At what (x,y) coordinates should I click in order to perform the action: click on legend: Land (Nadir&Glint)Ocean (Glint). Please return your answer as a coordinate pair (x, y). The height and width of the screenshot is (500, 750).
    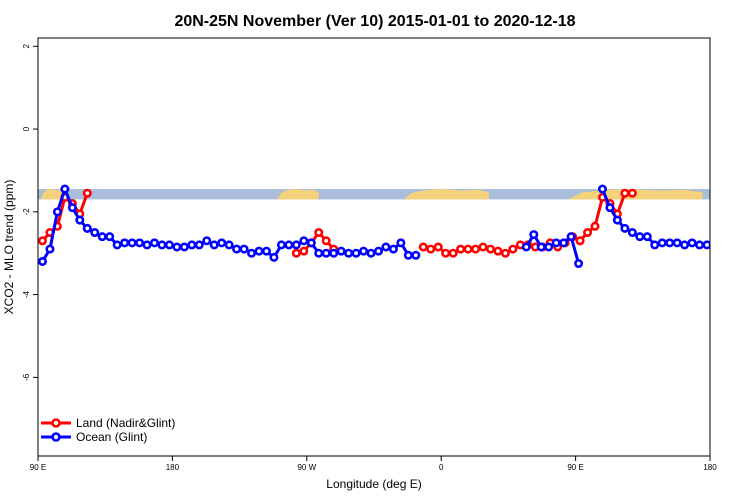
    Looking at the image, I should click on (108, 430).